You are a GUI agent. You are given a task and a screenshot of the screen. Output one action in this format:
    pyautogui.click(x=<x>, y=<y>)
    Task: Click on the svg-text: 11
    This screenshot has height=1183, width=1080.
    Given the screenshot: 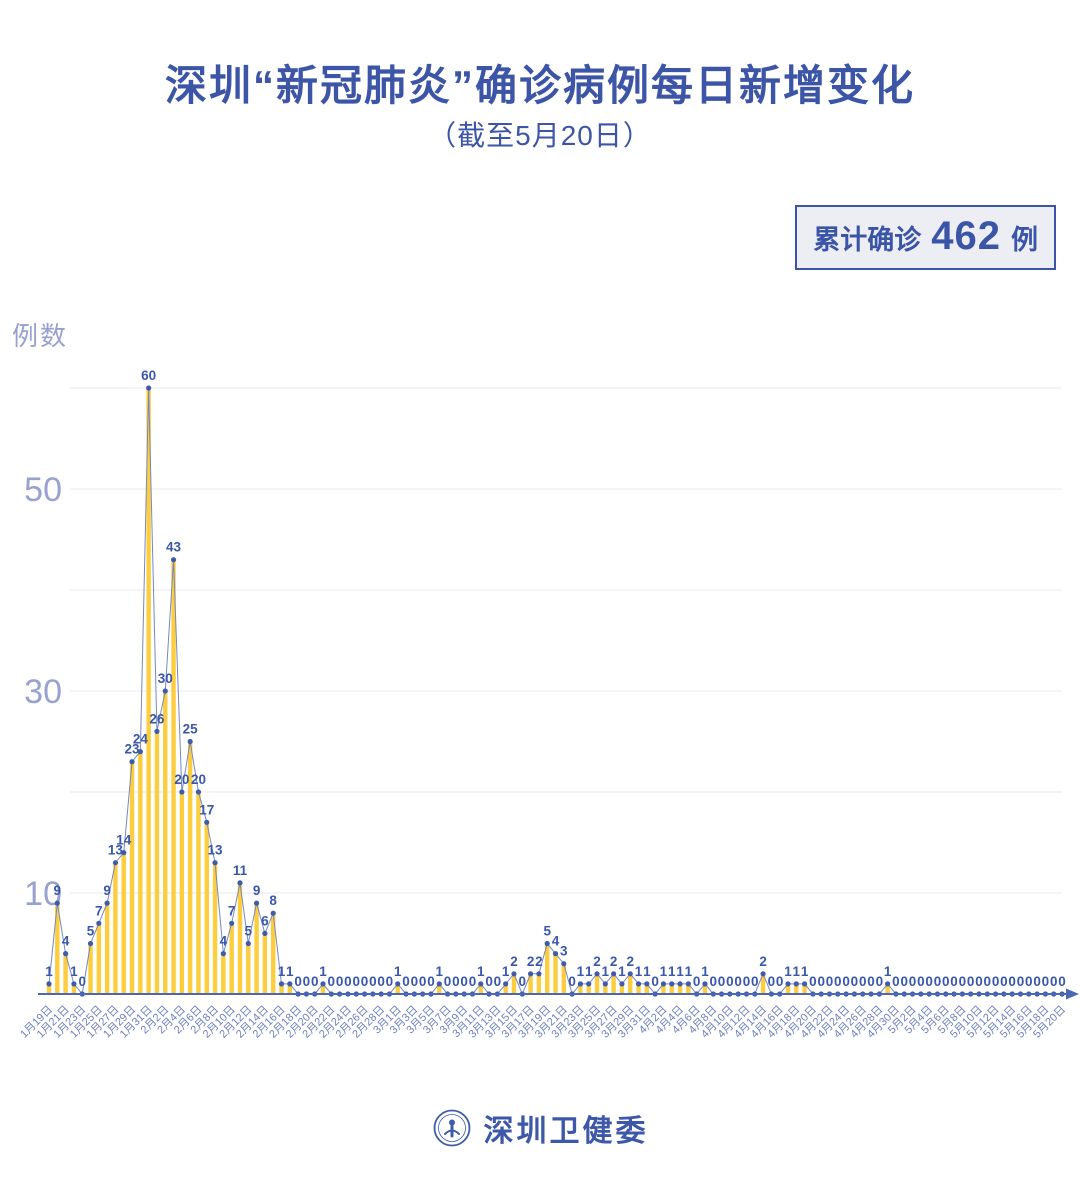 What is the action you would take?
    pyautogui.click(x=240, y=870)
    